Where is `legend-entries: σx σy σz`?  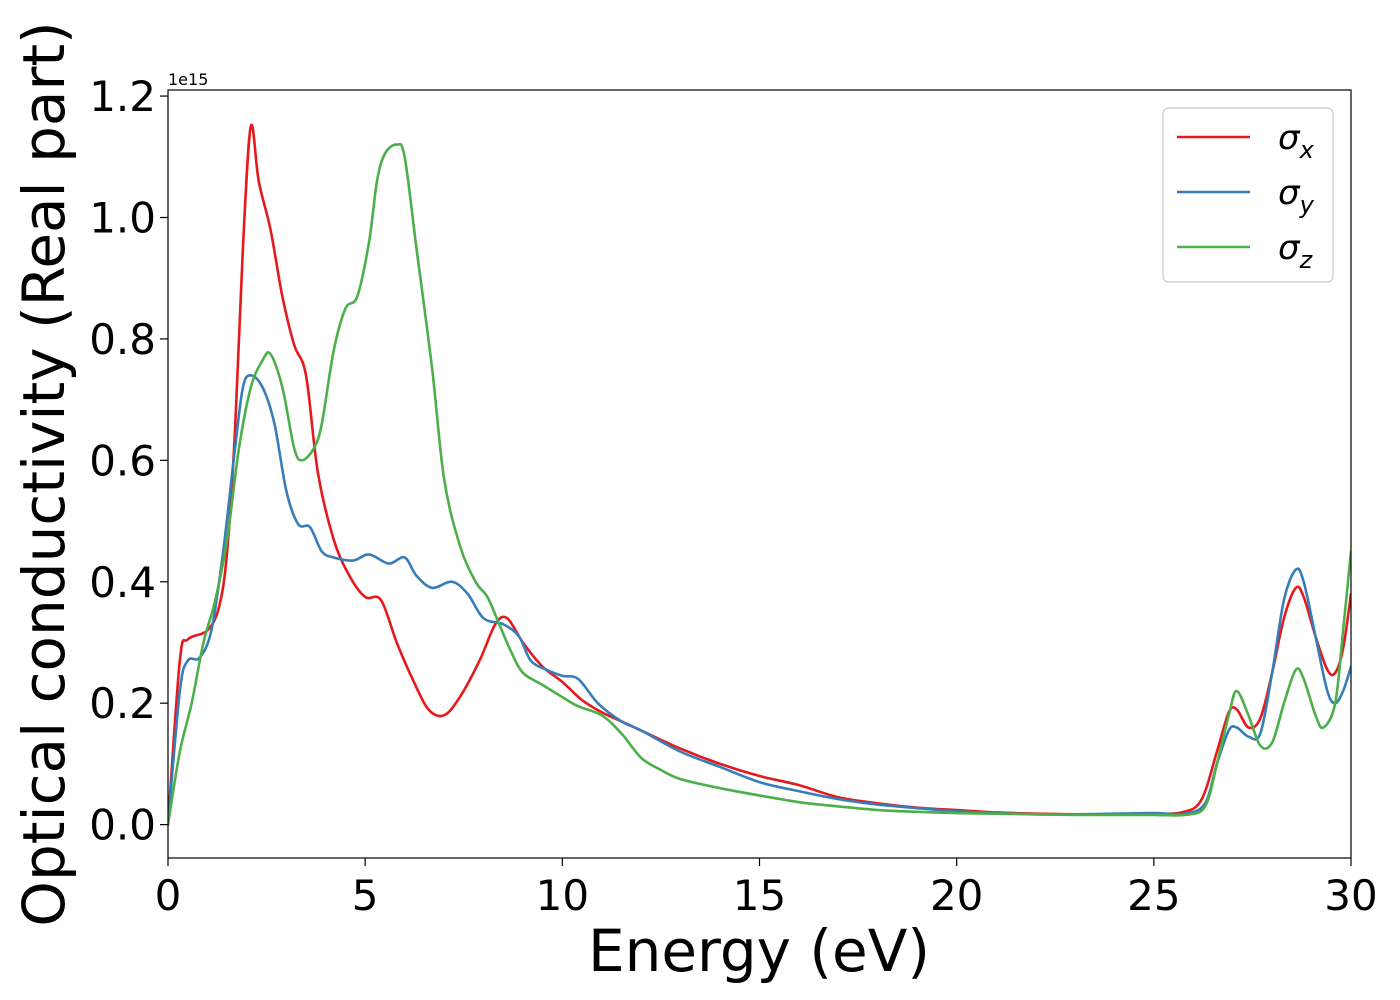 legend-entries: σx σy σz is located at coordinates (1246, 196).